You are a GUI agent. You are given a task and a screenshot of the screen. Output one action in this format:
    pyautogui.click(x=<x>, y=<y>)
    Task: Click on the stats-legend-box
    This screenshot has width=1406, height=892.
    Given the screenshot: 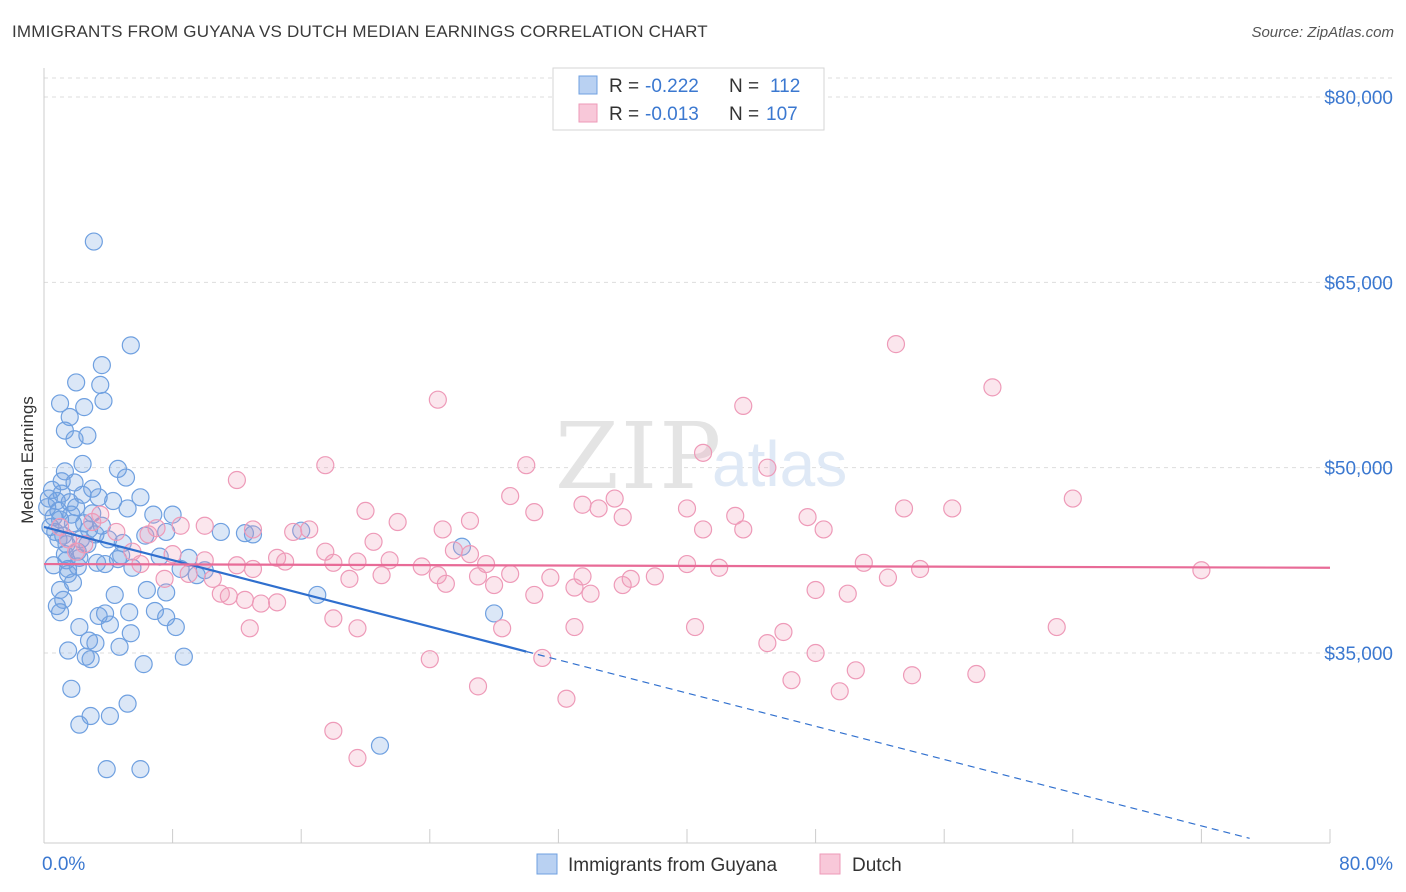 What is the action you would take?
    pyautogui.click(x=688, y=99)
    